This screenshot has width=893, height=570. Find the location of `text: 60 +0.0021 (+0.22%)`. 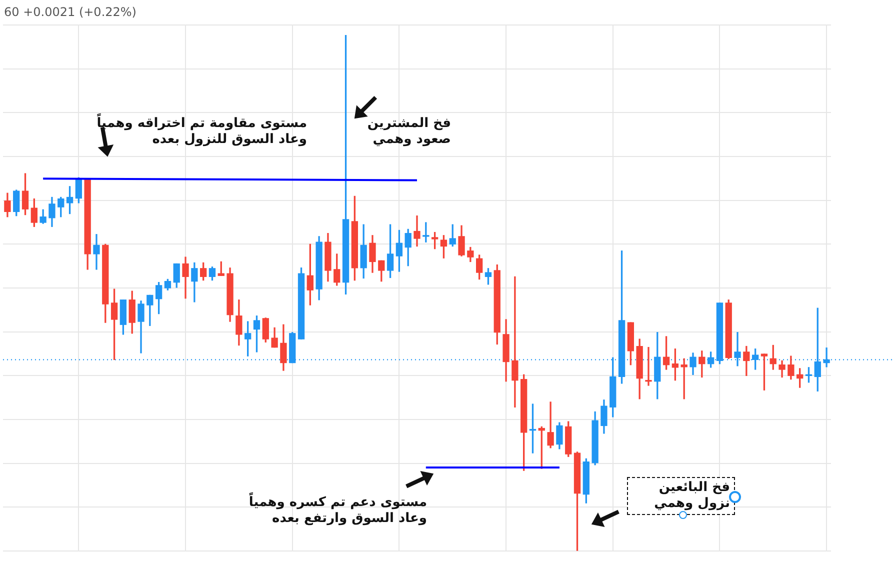

text: 60 +0.0021 (+0.22%) is located at coordinates (71, 12).